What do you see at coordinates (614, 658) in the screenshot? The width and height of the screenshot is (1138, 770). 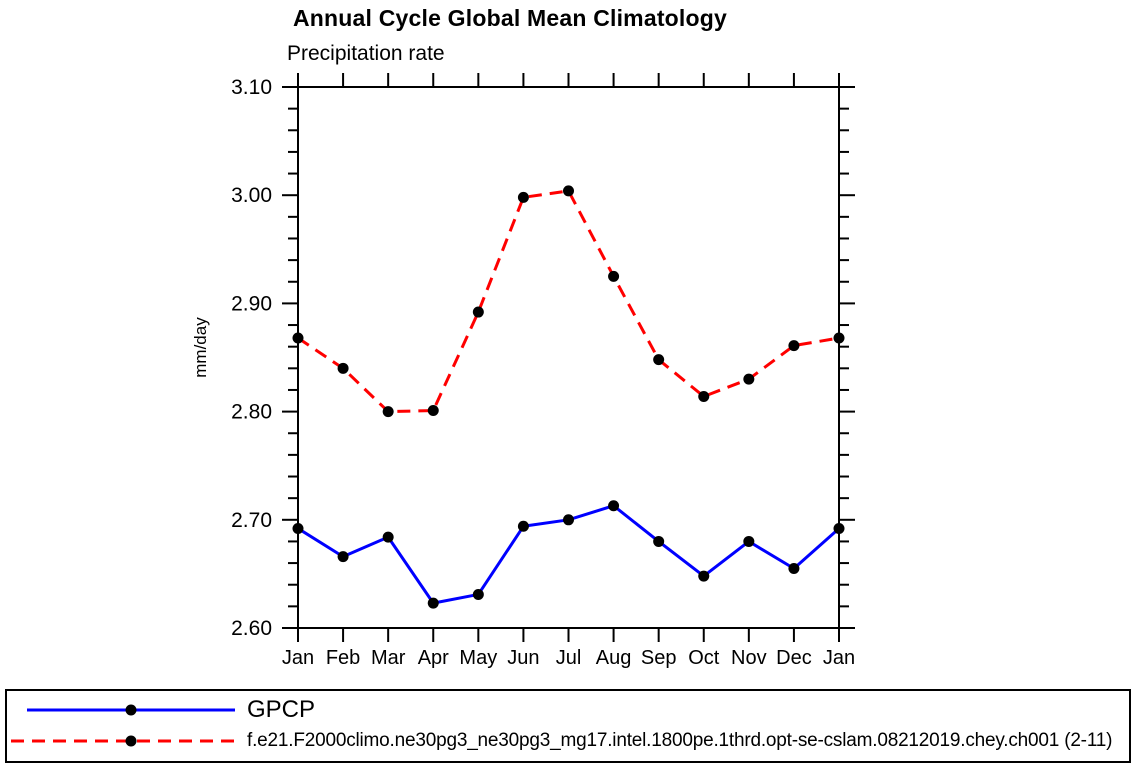 I see `x-tick-label: Aug` at bounding box center [614, 658].